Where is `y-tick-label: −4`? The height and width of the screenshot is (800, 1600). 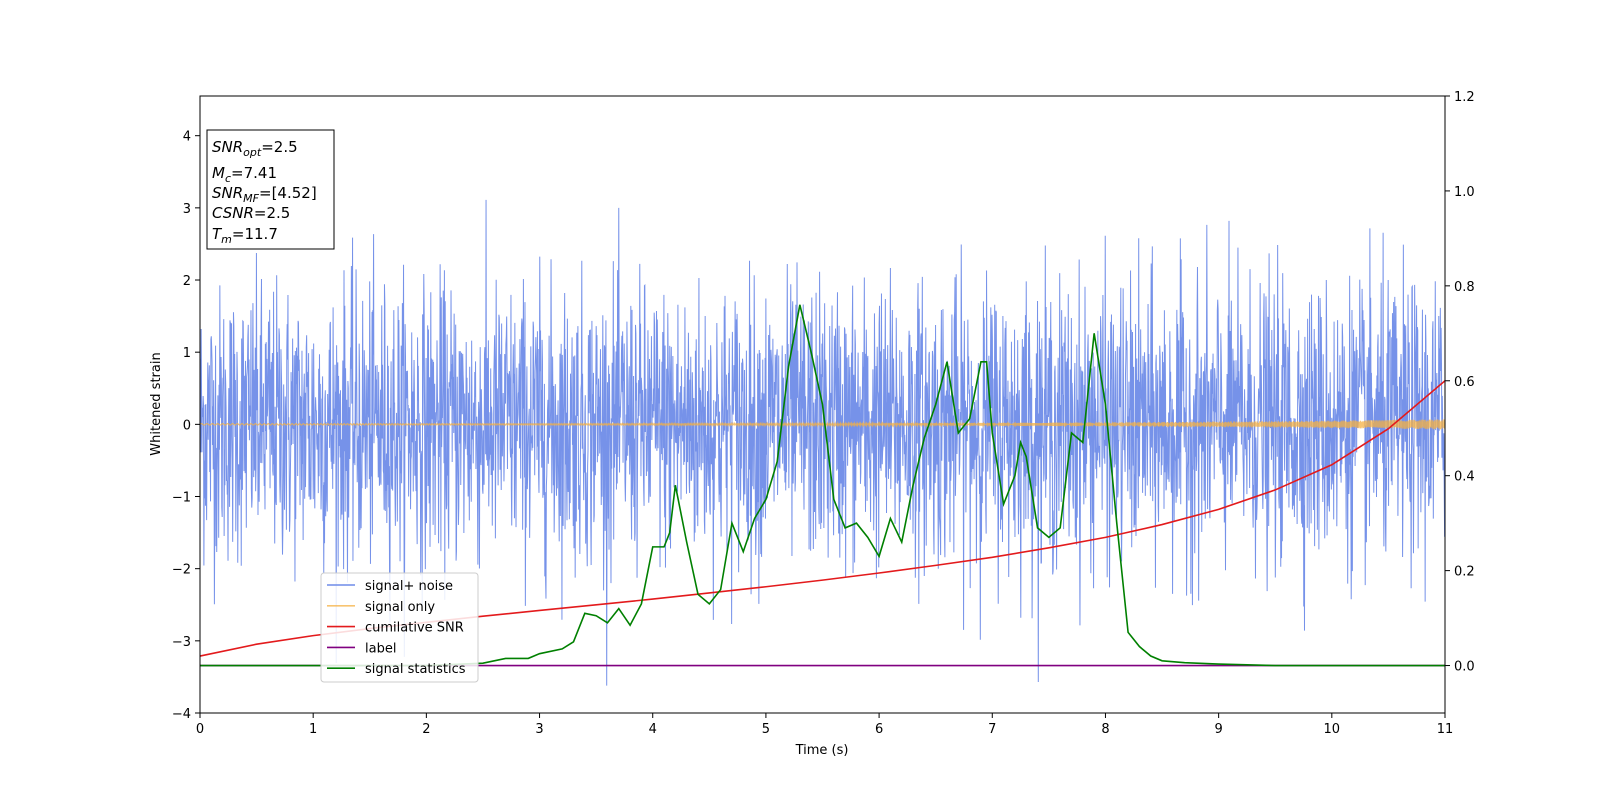 y-tick-label: −4 is located at coordinates (181, 714).